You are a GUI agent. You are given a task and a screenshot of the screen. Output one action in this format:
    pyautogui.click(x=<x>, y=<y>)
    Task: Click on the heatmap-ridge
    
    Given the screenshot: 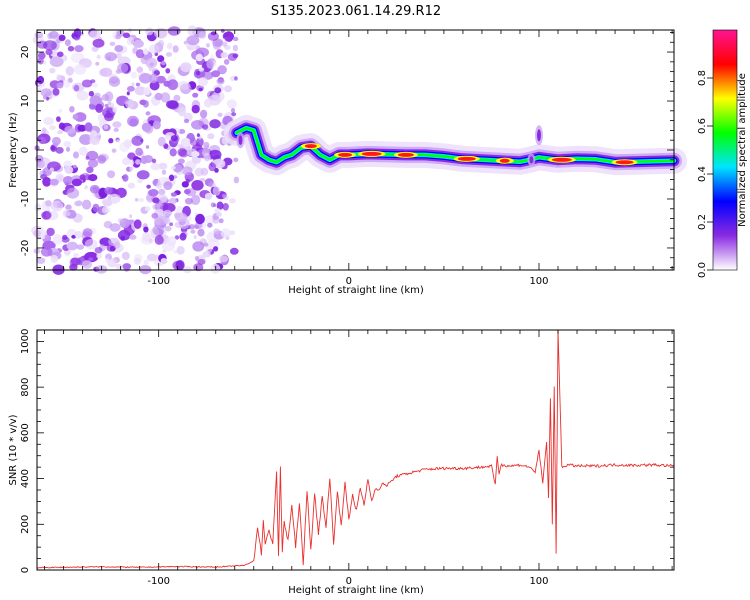 What is the action you would take?
    pyautogui.click(x=455, y=145)
    